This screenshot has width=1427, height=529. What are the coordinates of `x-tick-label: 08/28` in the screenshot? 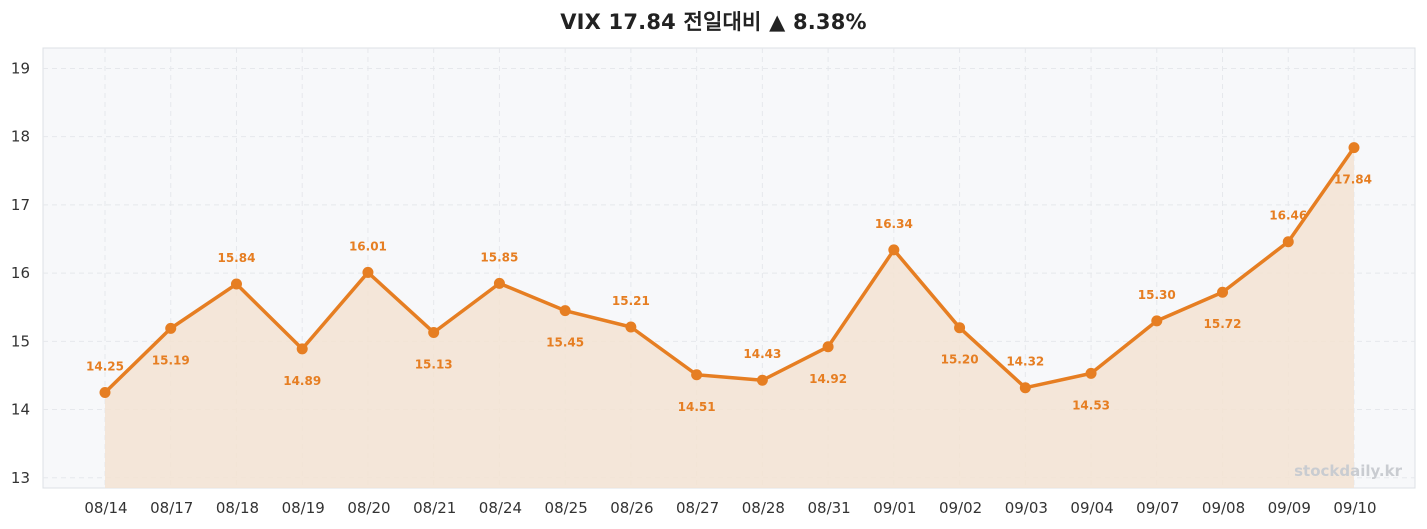 It's located at (763, 508).